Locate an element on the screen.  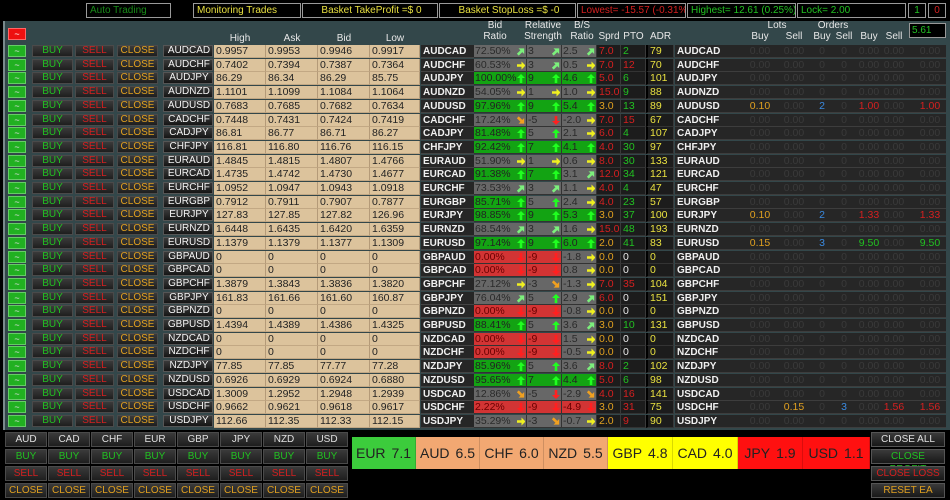
symbol-chart-button: USDJPY is located at coordinates (188, 420).